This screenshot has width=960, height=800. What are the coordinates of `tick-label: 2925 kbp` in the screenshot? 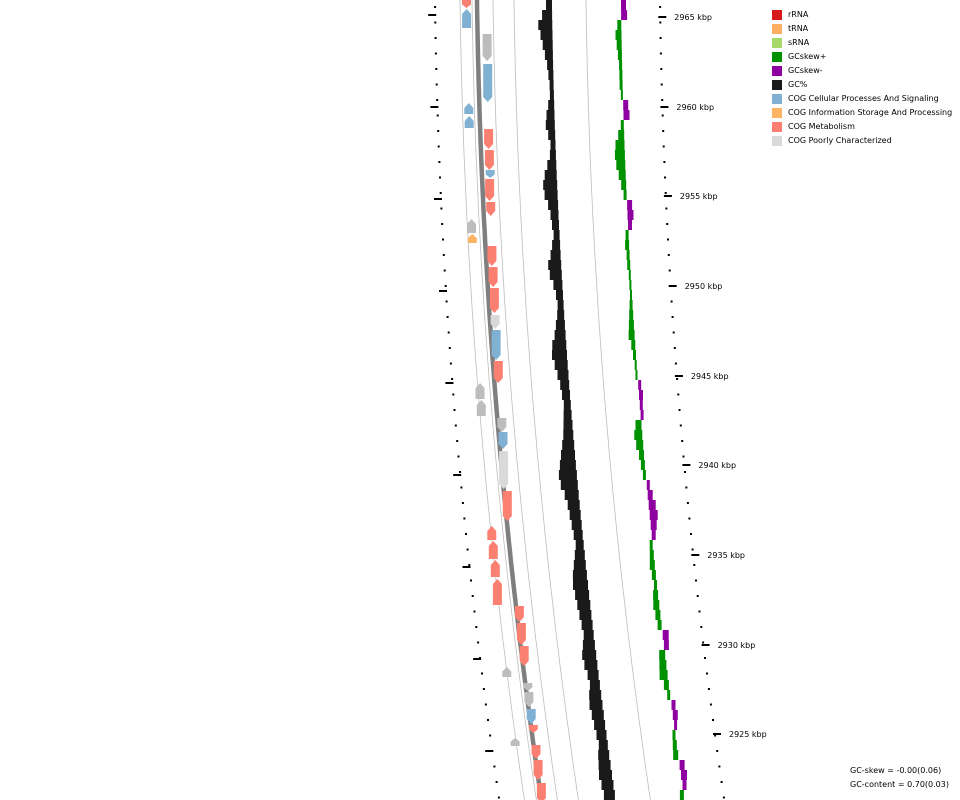 It's located at (748, 734).